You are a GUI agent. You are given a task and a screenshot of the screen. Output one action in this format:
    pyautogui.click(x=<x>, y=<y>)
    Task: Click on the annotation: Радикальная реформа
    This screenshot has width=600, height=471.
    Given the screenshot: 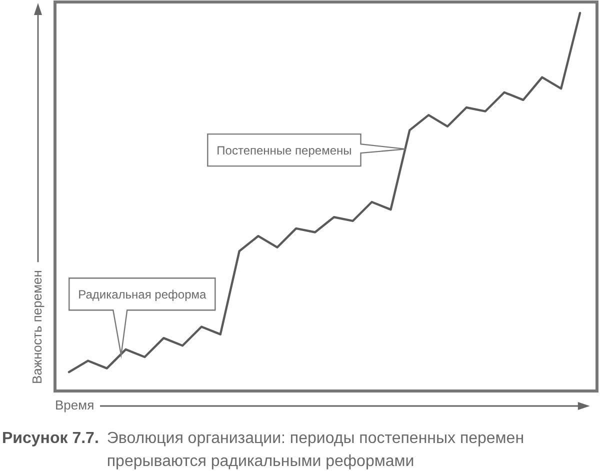 What is the action you would take?
    pyautogui.click(x=142, y=294)
    